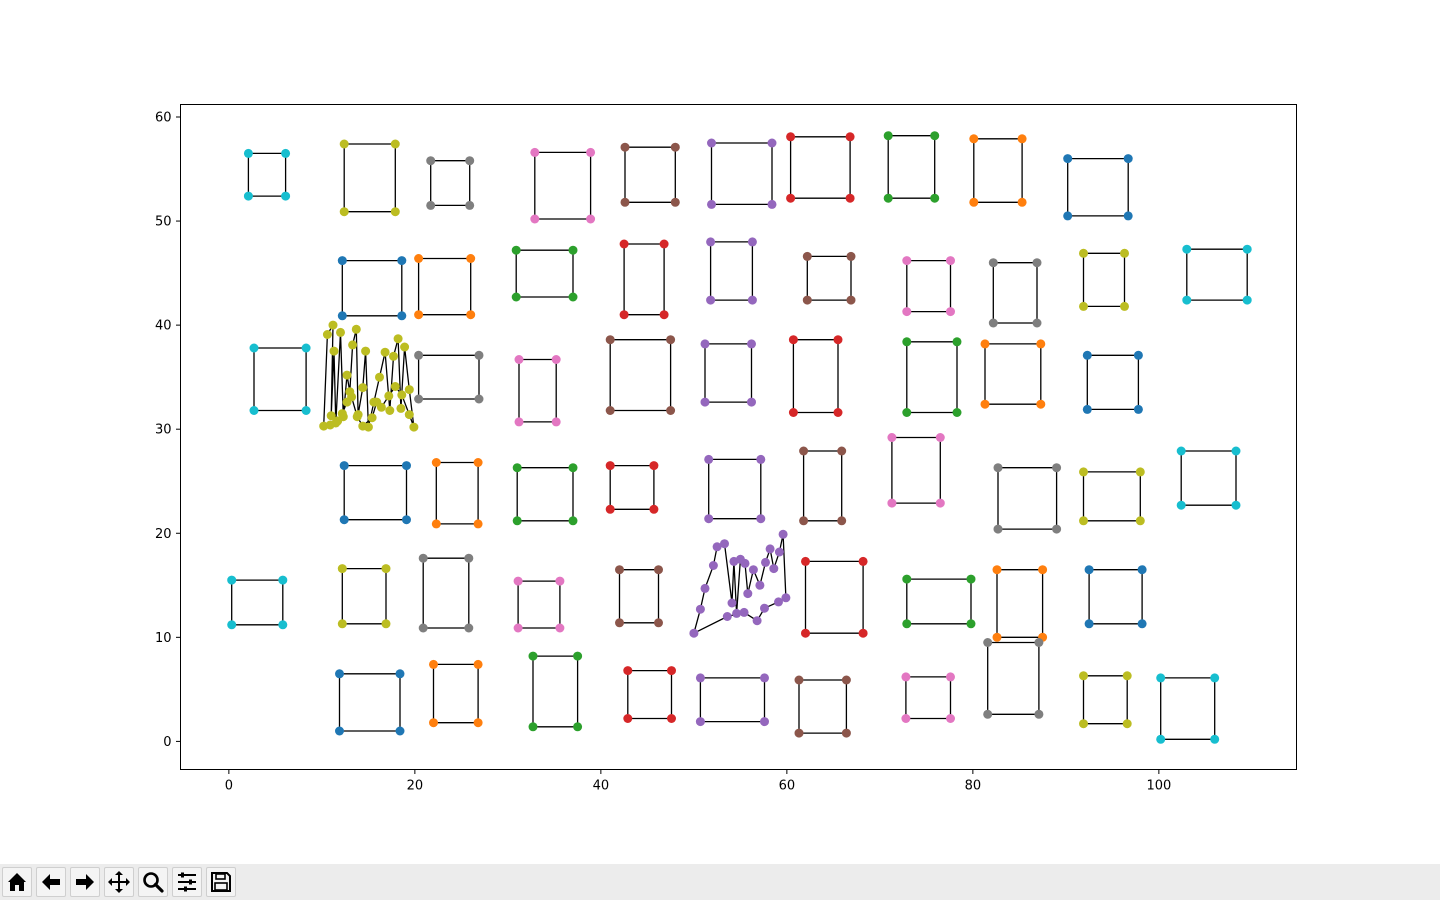 The height and width of the screenshot is (900, 1440). I want to click on back-button, so click(51, 882).